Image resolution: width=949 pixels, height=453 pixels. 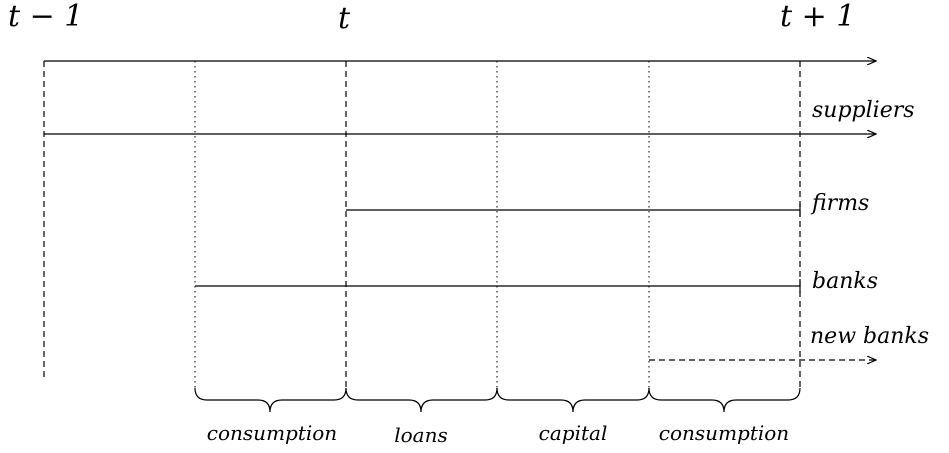 What do you see at coordinates (45, 17) in the screenshot?
I see `time-label-t-minus-1: t − 1` at bounding box center [45, 17].